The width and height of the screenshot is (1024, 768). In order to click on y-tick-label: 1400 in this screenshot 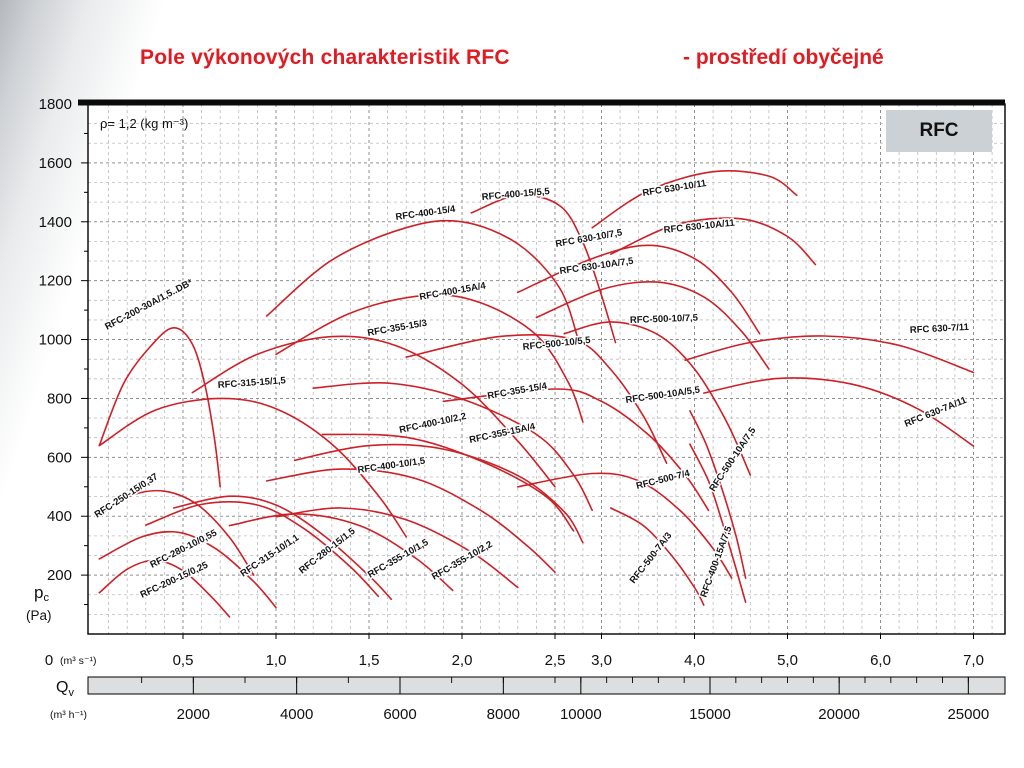, I will do `click(55, 222)`.